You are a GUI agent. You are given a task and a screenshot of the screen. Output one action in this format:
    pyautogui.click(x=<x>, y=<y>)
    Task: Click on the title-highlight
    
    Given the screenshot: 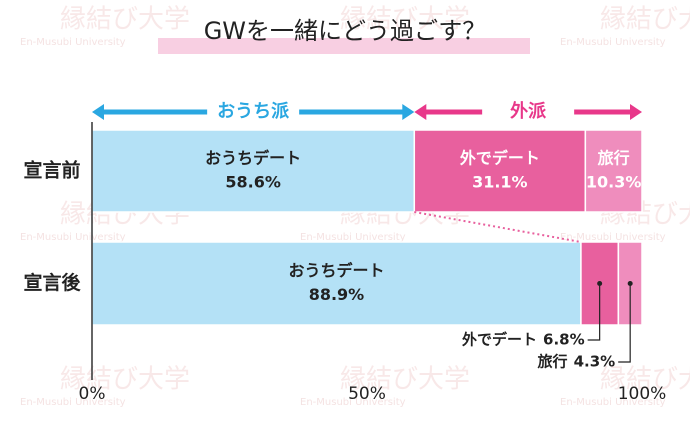 What is the action you would take?
    pyautogui.click(x=344, y=46)
    